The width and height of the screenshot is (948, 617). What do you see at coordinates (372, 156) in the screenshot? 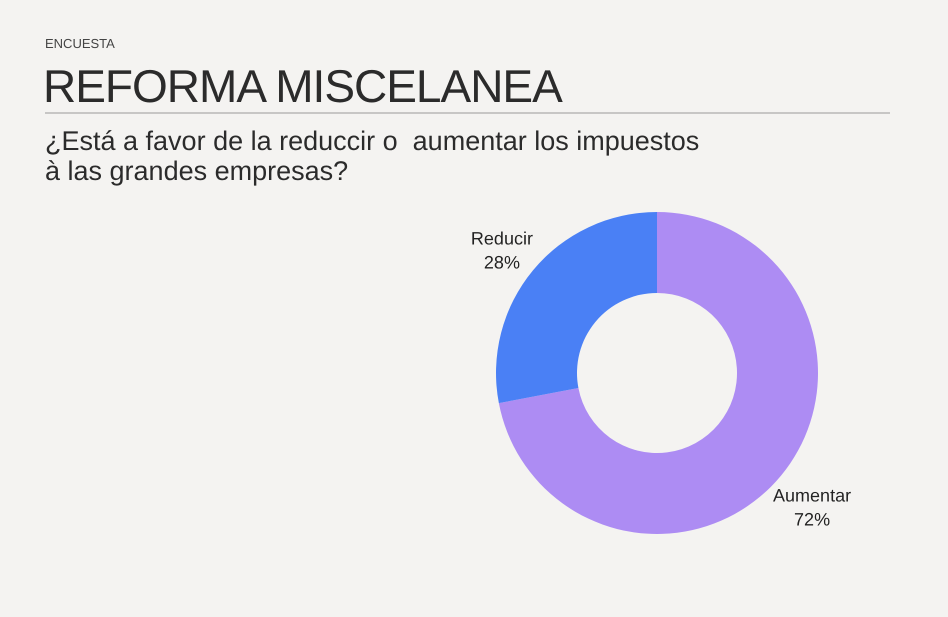
I see `chart-subtitle: ¿Está a favor de la reduccir o aumentar los impuestos à las grandes empresas?` at bounding box center [372, 156].